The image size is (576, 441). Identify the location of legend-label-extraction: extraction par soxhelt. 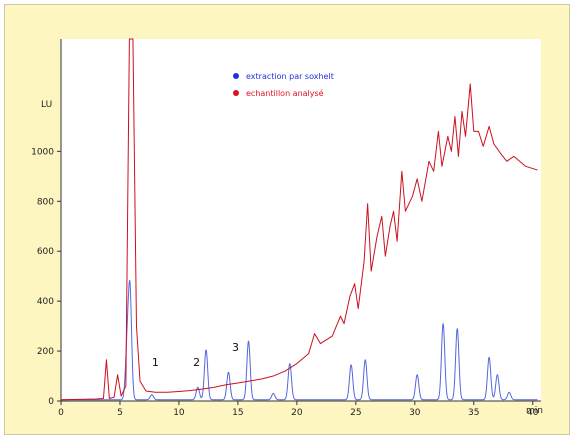
(290, 76).